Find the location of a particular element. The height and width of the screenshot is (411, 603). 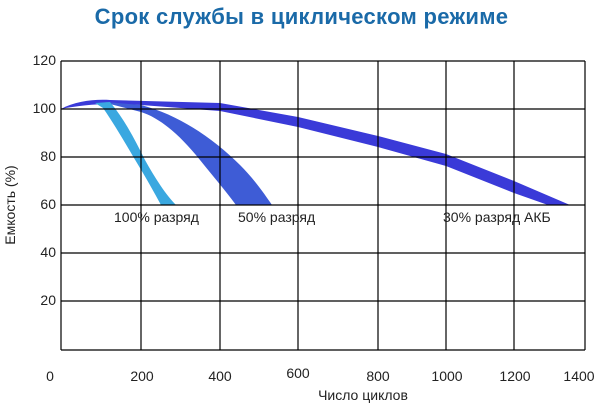

x-axis-title: Число циклов is located at coordinates (363, 395).